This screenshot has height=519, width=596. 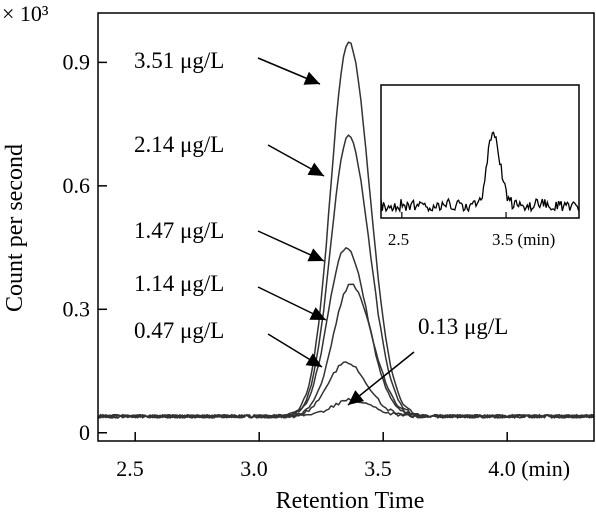 I want to click on series-label: 0.13 μg/L, so click(x=463, y=326).